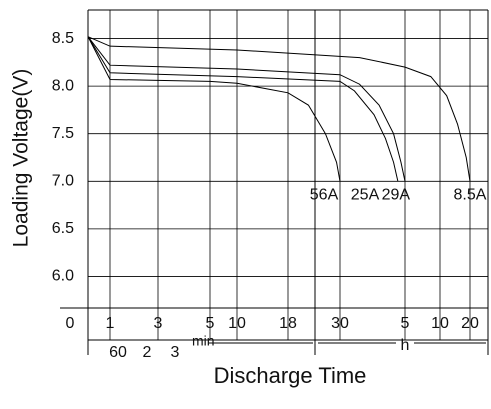 Image resolution: width=491 pixels, height=409 pixels. Describe the element at coordinates (63, 85) in the screenshot. I see `y-tick-label: 8.0` at that location.